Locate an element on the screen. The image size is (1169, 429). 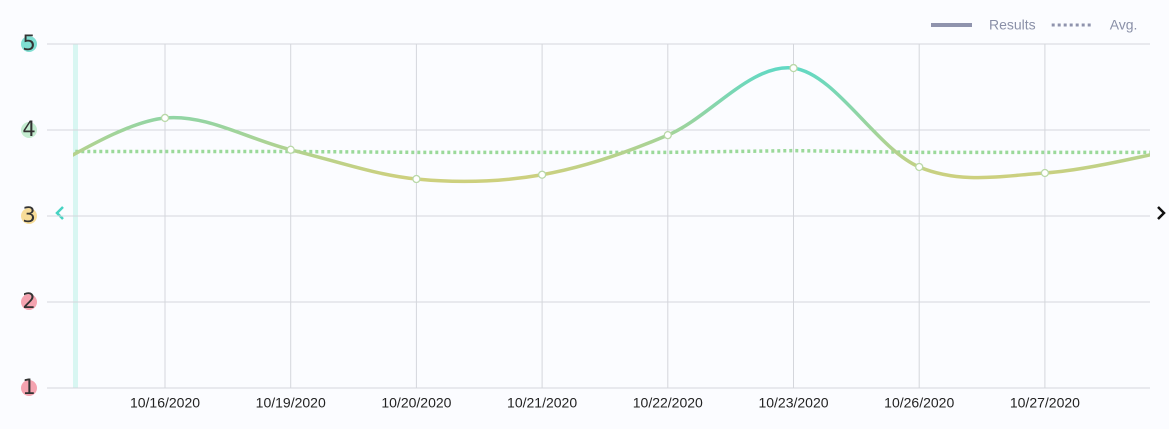
y-tick-label: 5 is located at coordinates (28, 43).